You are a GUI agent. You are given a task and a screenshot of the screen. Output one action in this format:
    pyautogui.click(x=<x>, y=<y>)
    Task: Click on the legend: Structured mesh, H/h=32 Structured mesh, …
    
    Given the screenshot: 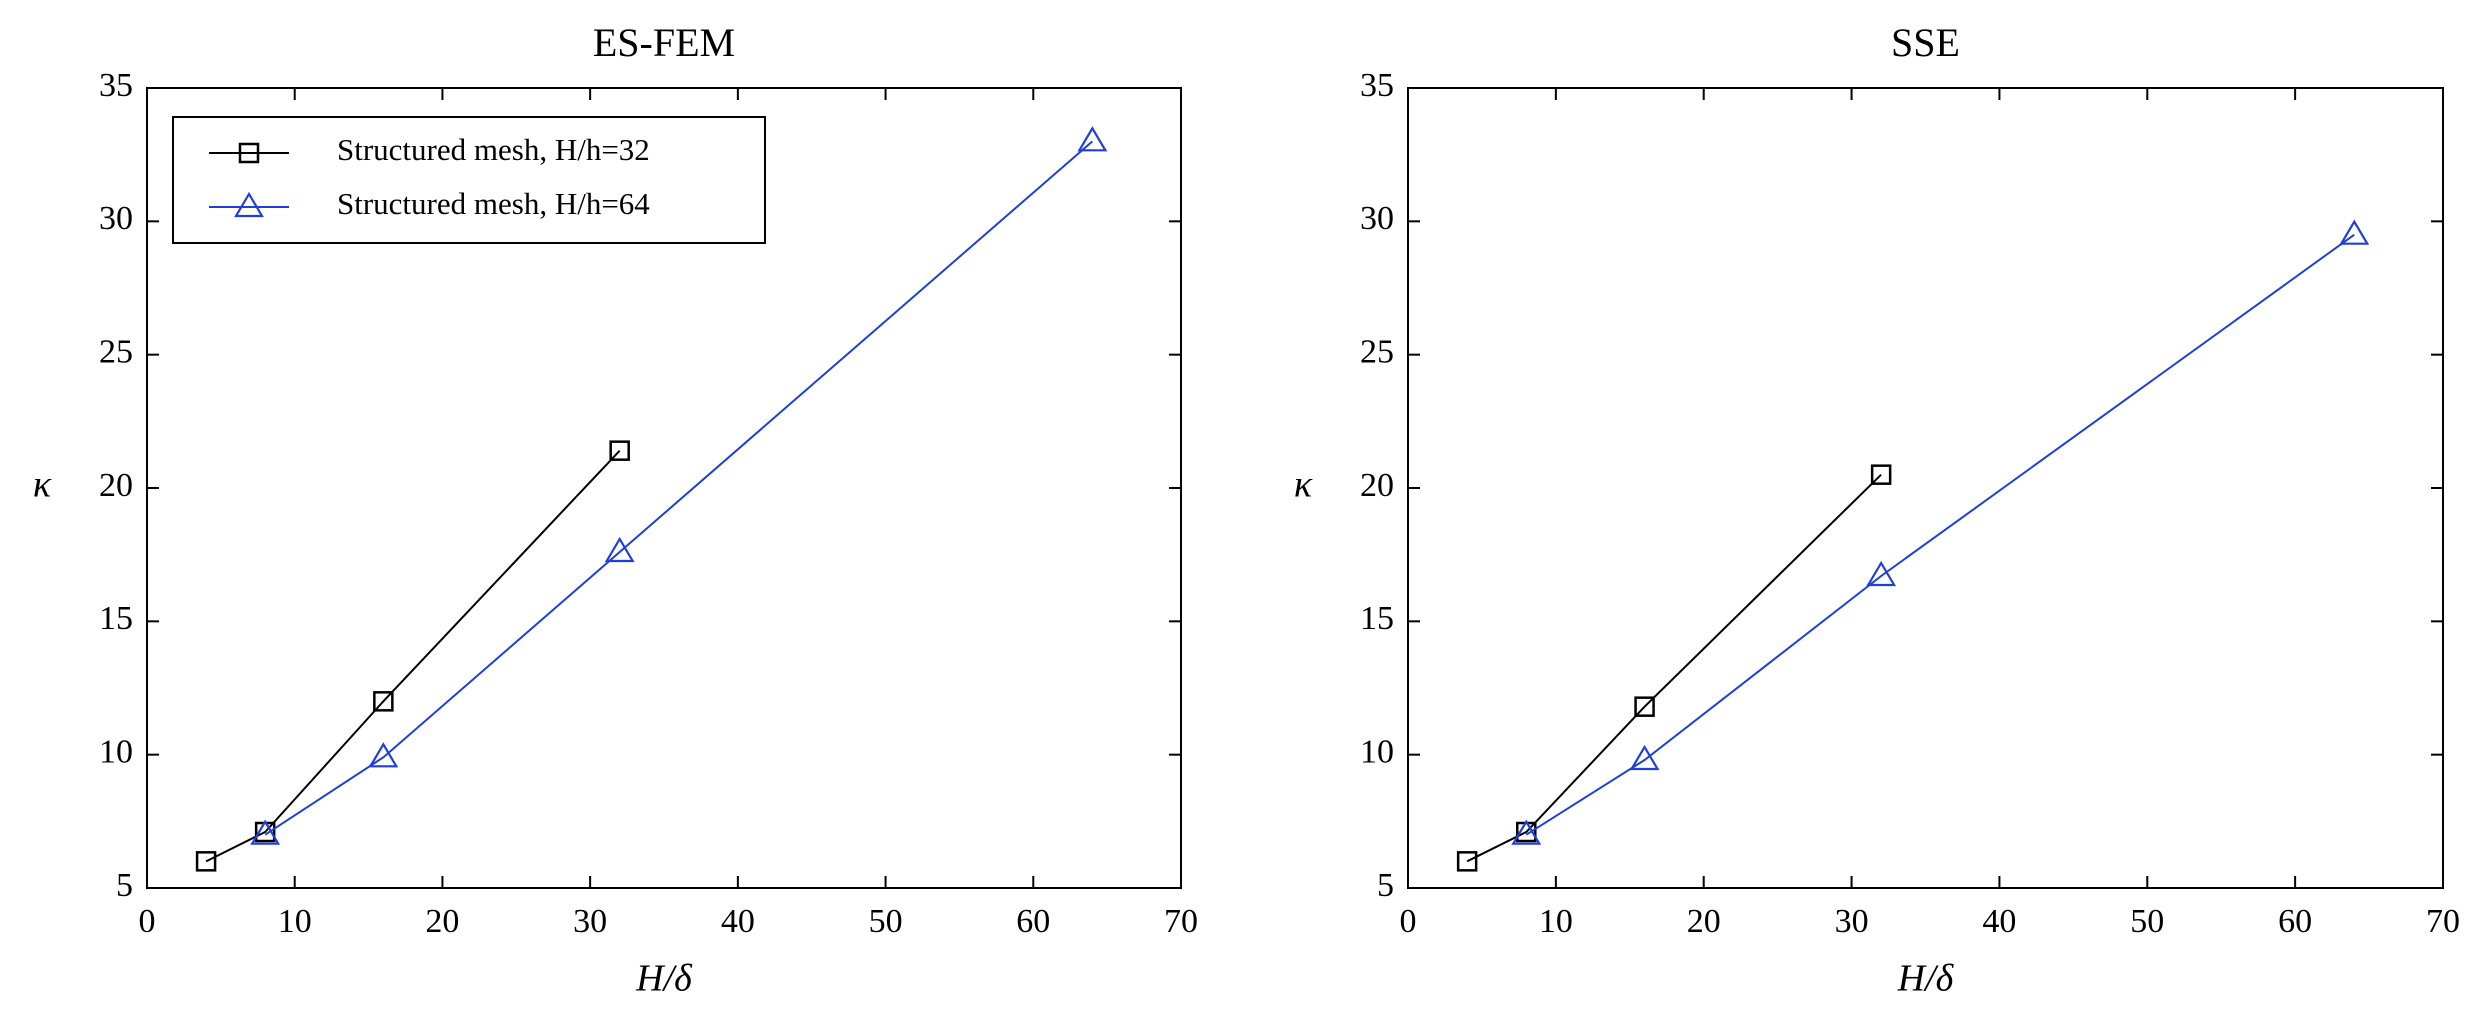 What is the action you would take?
    pyautogui.click(x=469, y=180)
    